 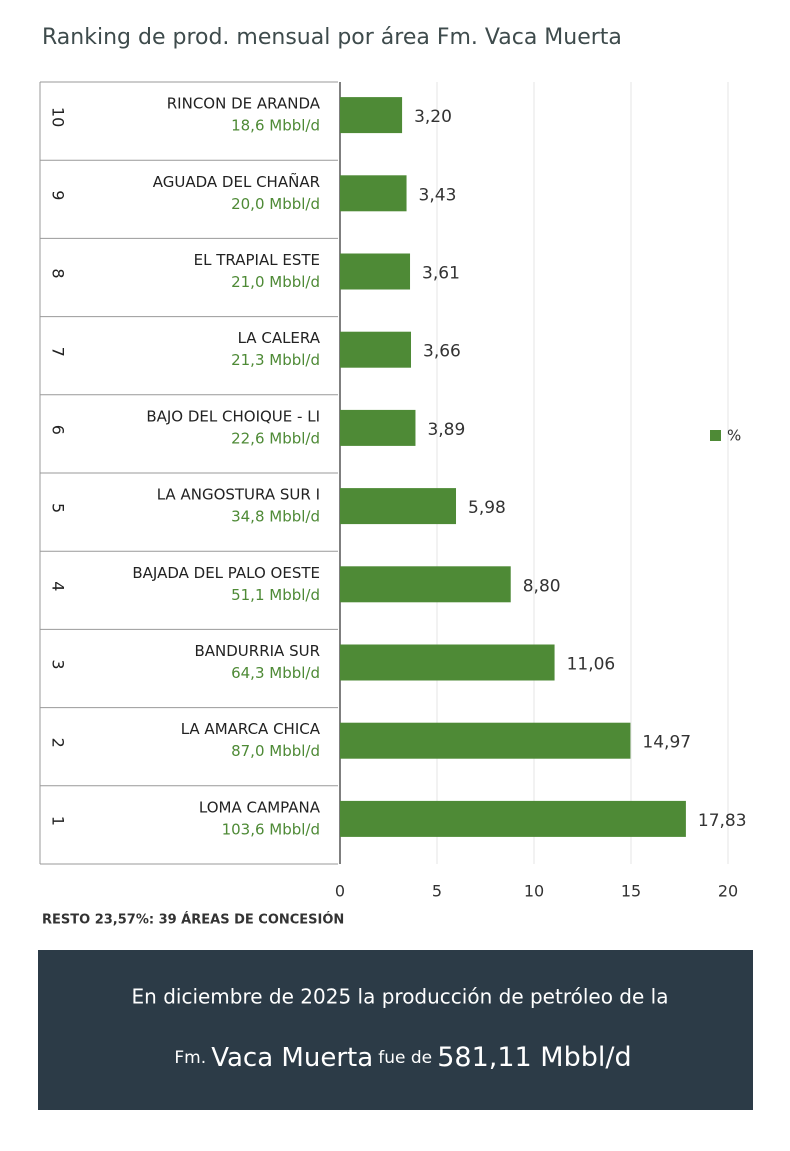 What do you see at coordinates (433, 117) in the screenshot?
I see `value-label: 3,20` at bounding box center [433, 117].